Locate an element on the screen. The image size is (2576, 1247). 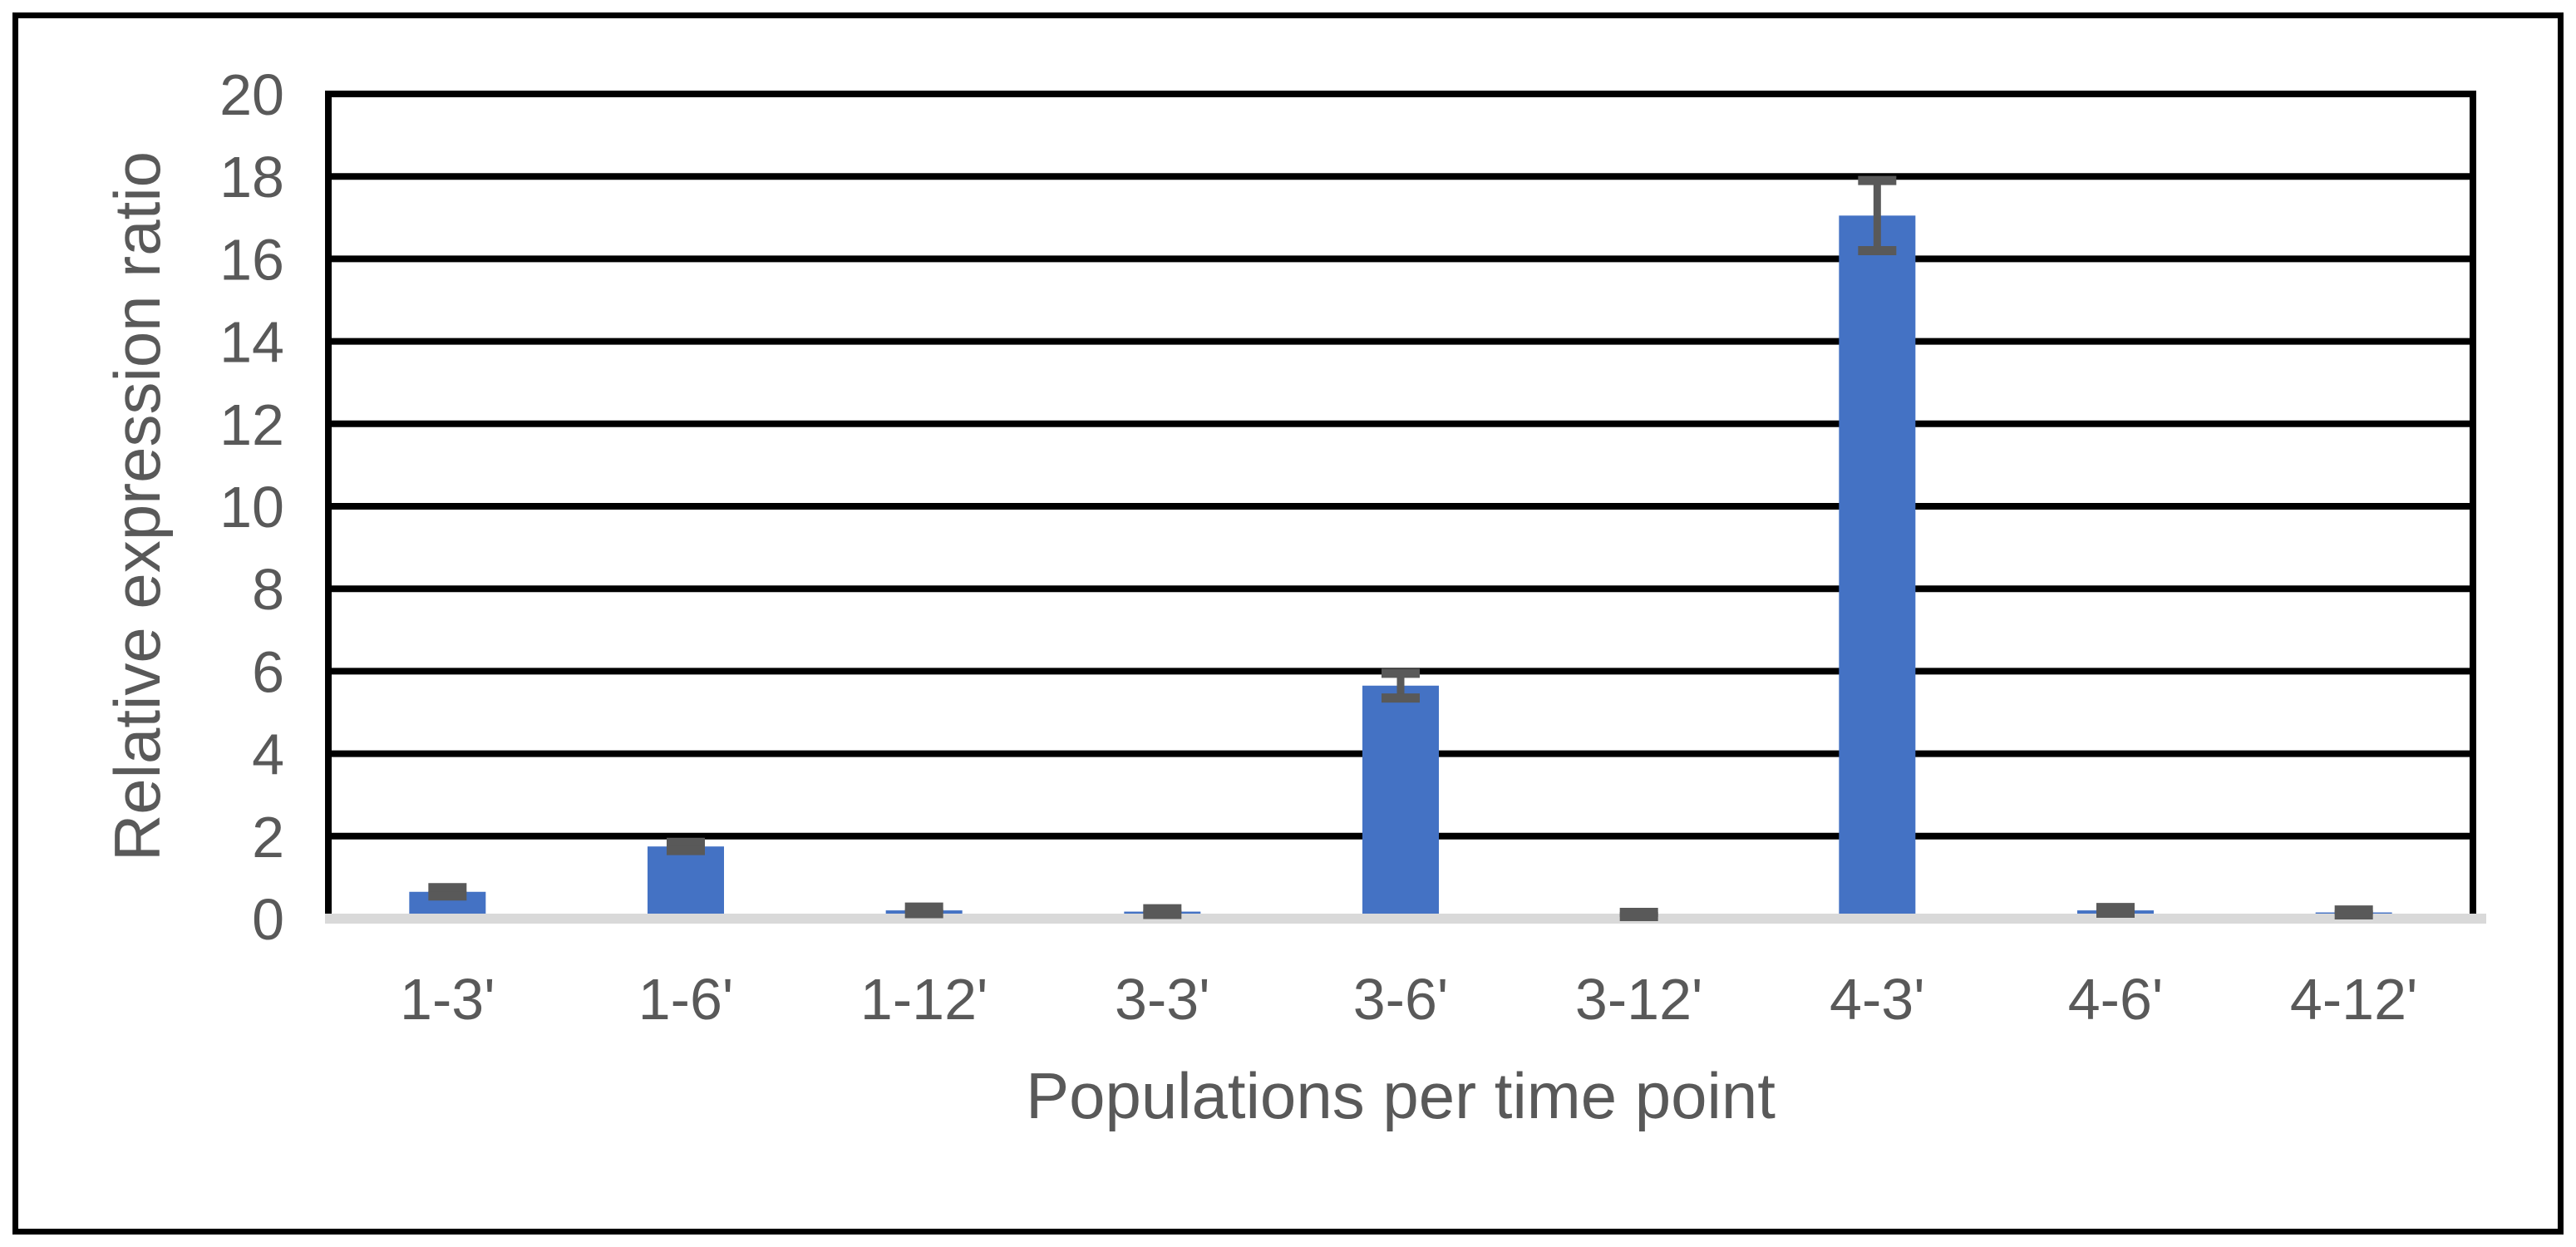
x-category-label-3-12': 3-12' is located at coordinates (1638, 1000).